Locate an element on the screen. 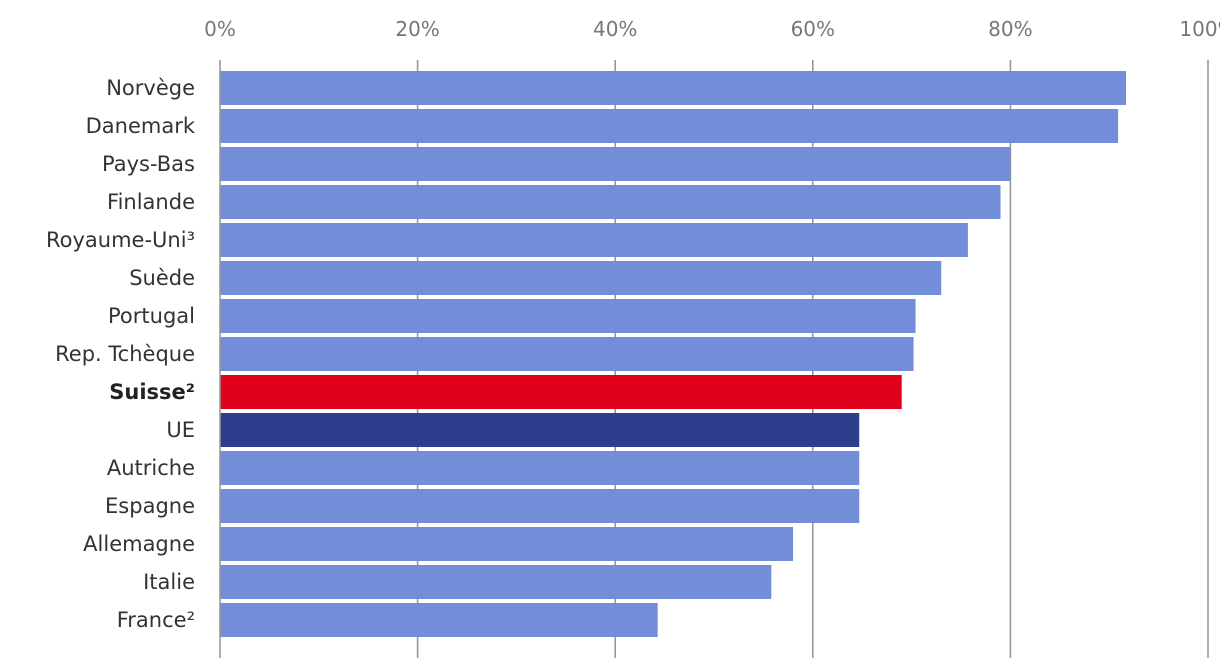  category-label-11: Espagne is located at coordinates (150, 506).